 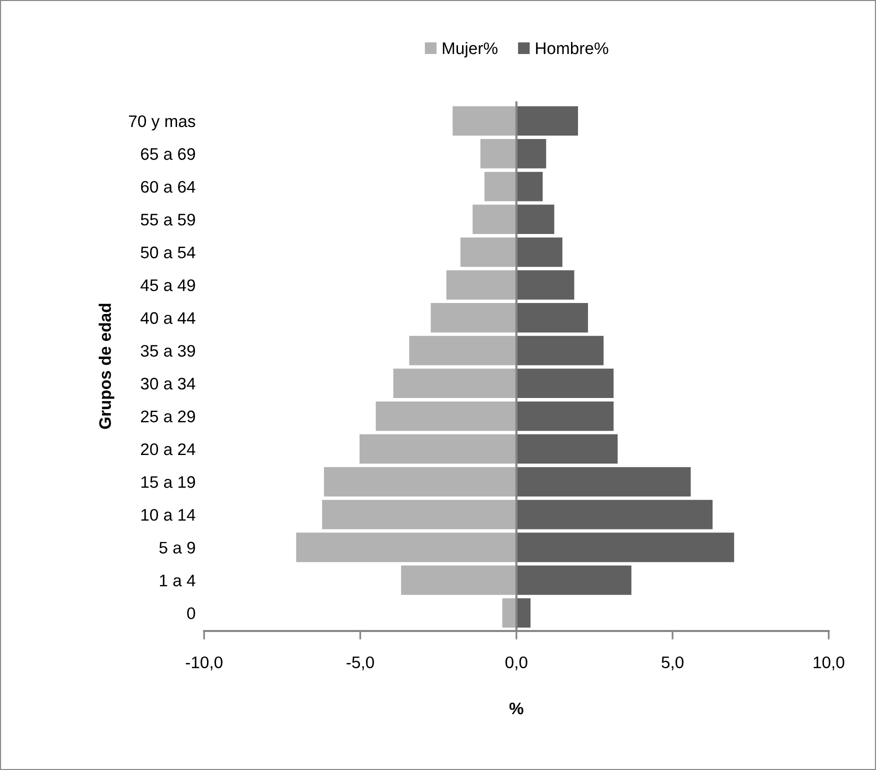 I want to click on y-tick-label: 70 y mas, so click(x=162, y=122).